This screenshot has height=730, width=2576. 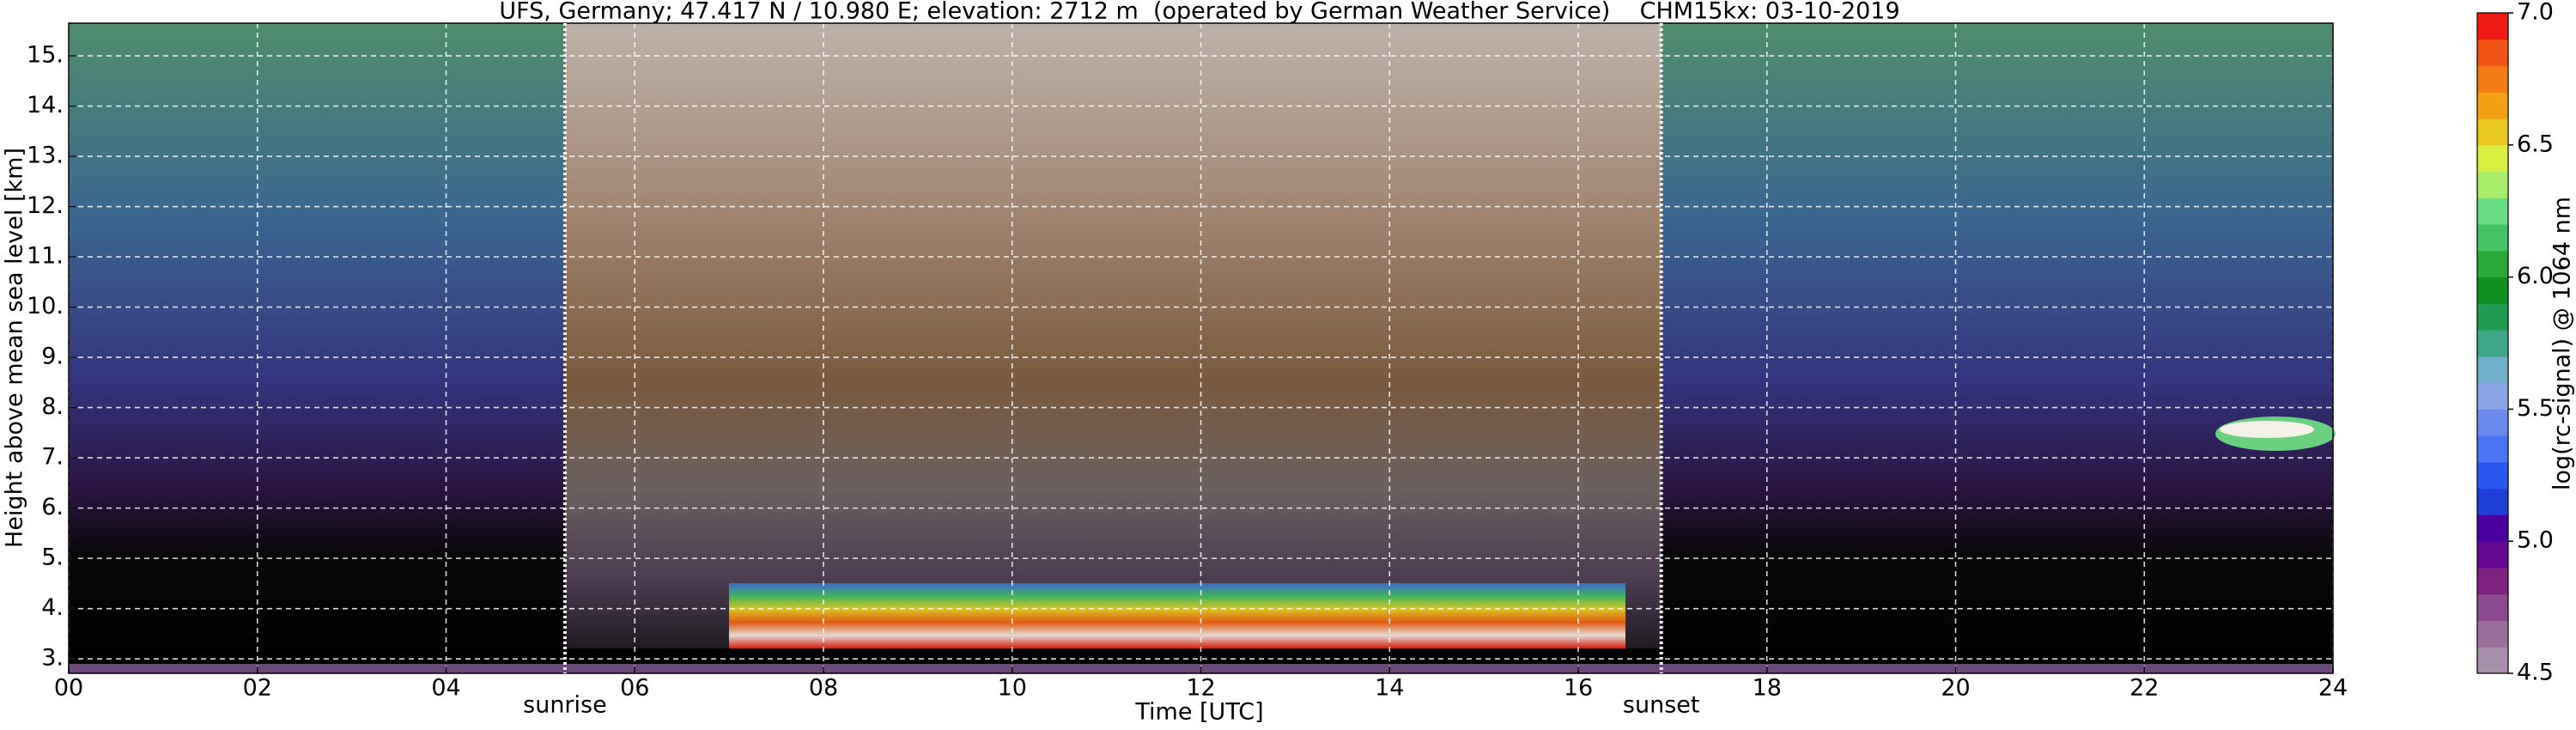 What do you see at coordinates (45, 256) in the screenshot?
I see `y-tick-label: 11.` at bounding box center [45, 256].